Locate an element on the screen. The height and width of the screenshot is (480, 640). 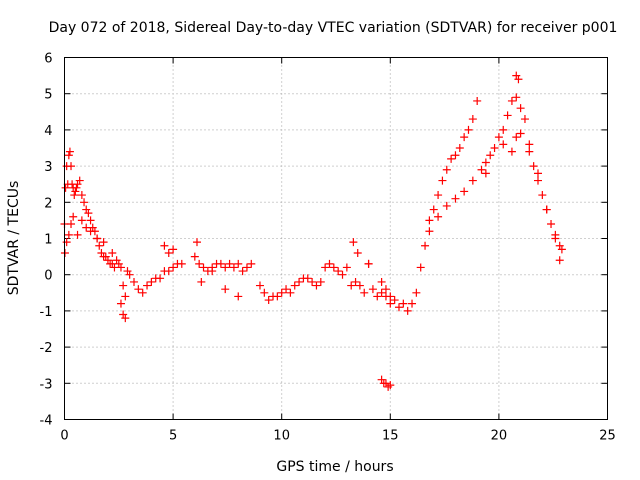
x-tick-label: 25 is located at coordinates (607, 436).